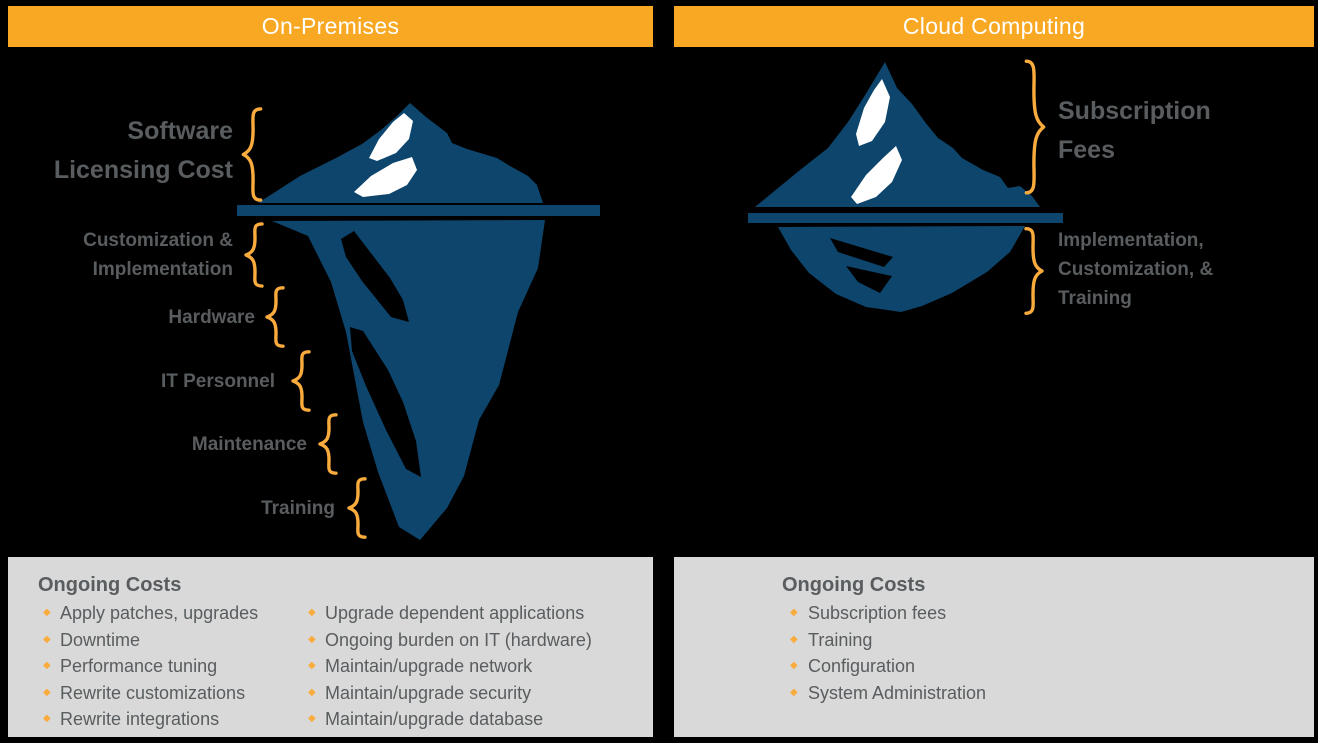 The height and width of the screenshot is (743, 1318). I want to click on cost-item: ◆ Maintain/upgrade security, so click(447, 693).